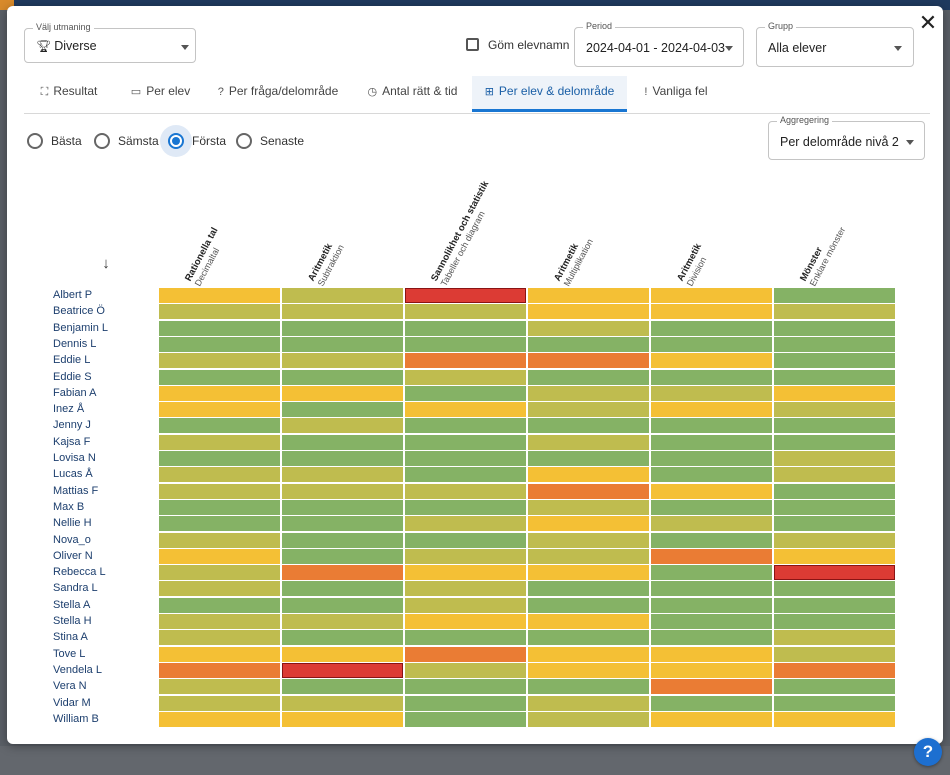  What do you see at coordinates (79, 311) in the screenshot?
I see `student-name: Beatrice Ö` at bounding box center [79, 311].